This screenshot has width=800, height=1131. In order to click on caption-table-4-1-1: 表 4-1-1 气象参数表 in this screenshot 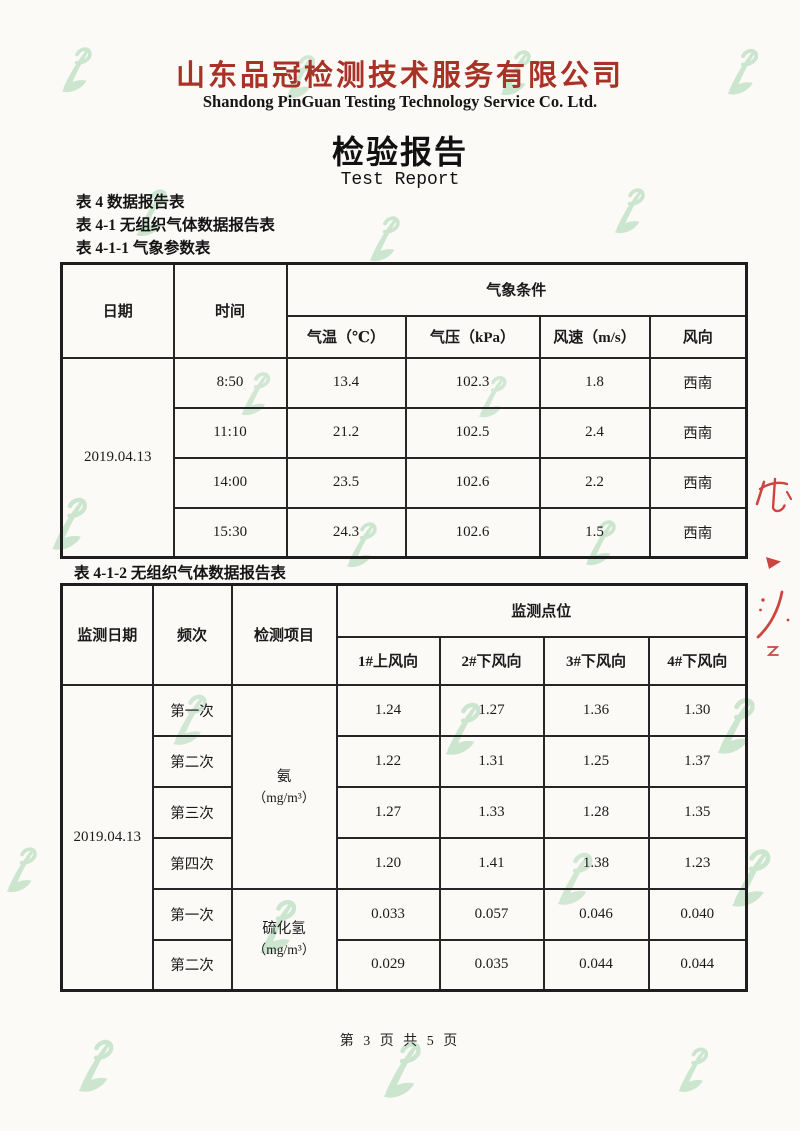, I will do `click(143, 248)`.